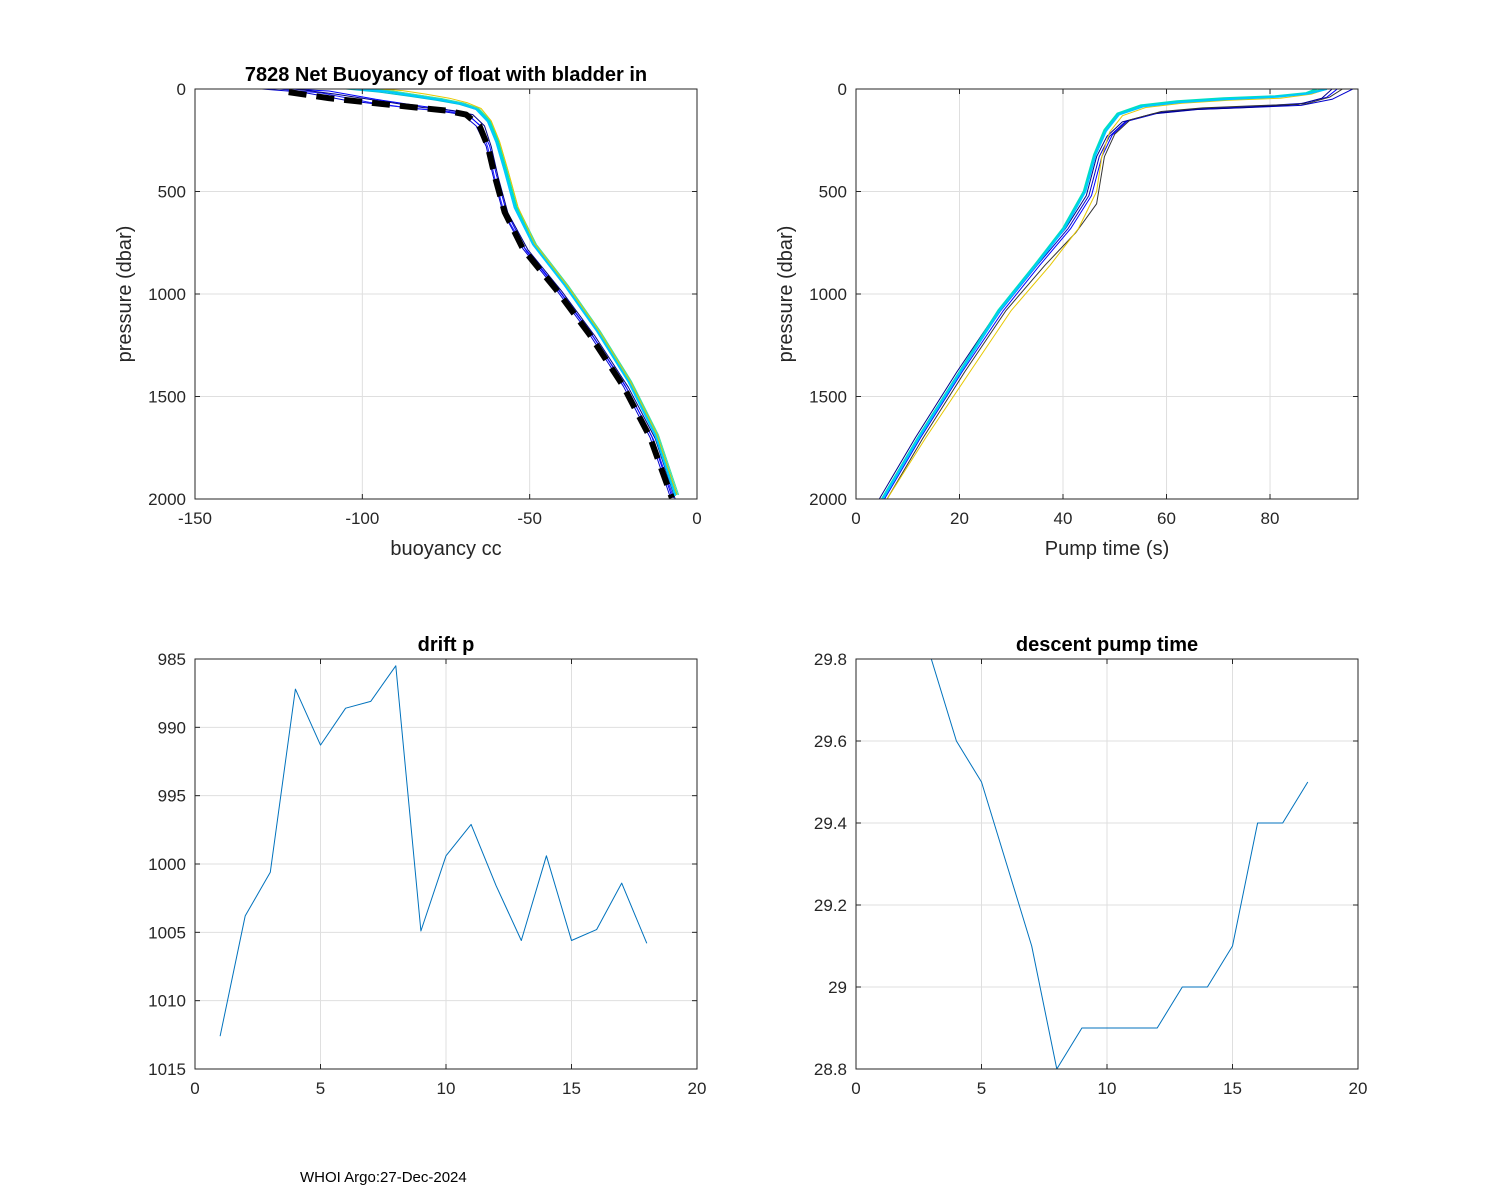 The width and height of the screenshot is (1500, 1200). I want to click on pumptime-ylabel: pressure (dbar), so click(786, 294).